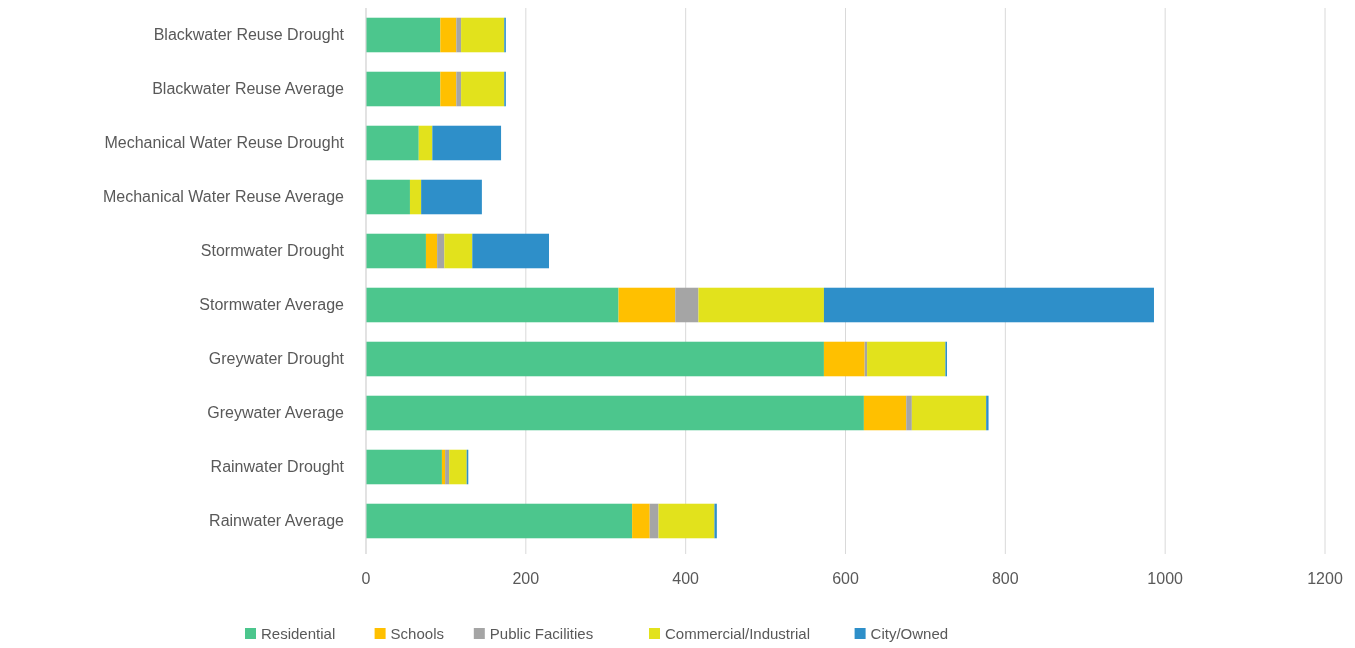 The width and height of the screenshot is (1355, 648). Describe the element at coordinates (248, 88) in the screenshot. I see `y-tick-label: Blackwater Reuse Average` at that location.